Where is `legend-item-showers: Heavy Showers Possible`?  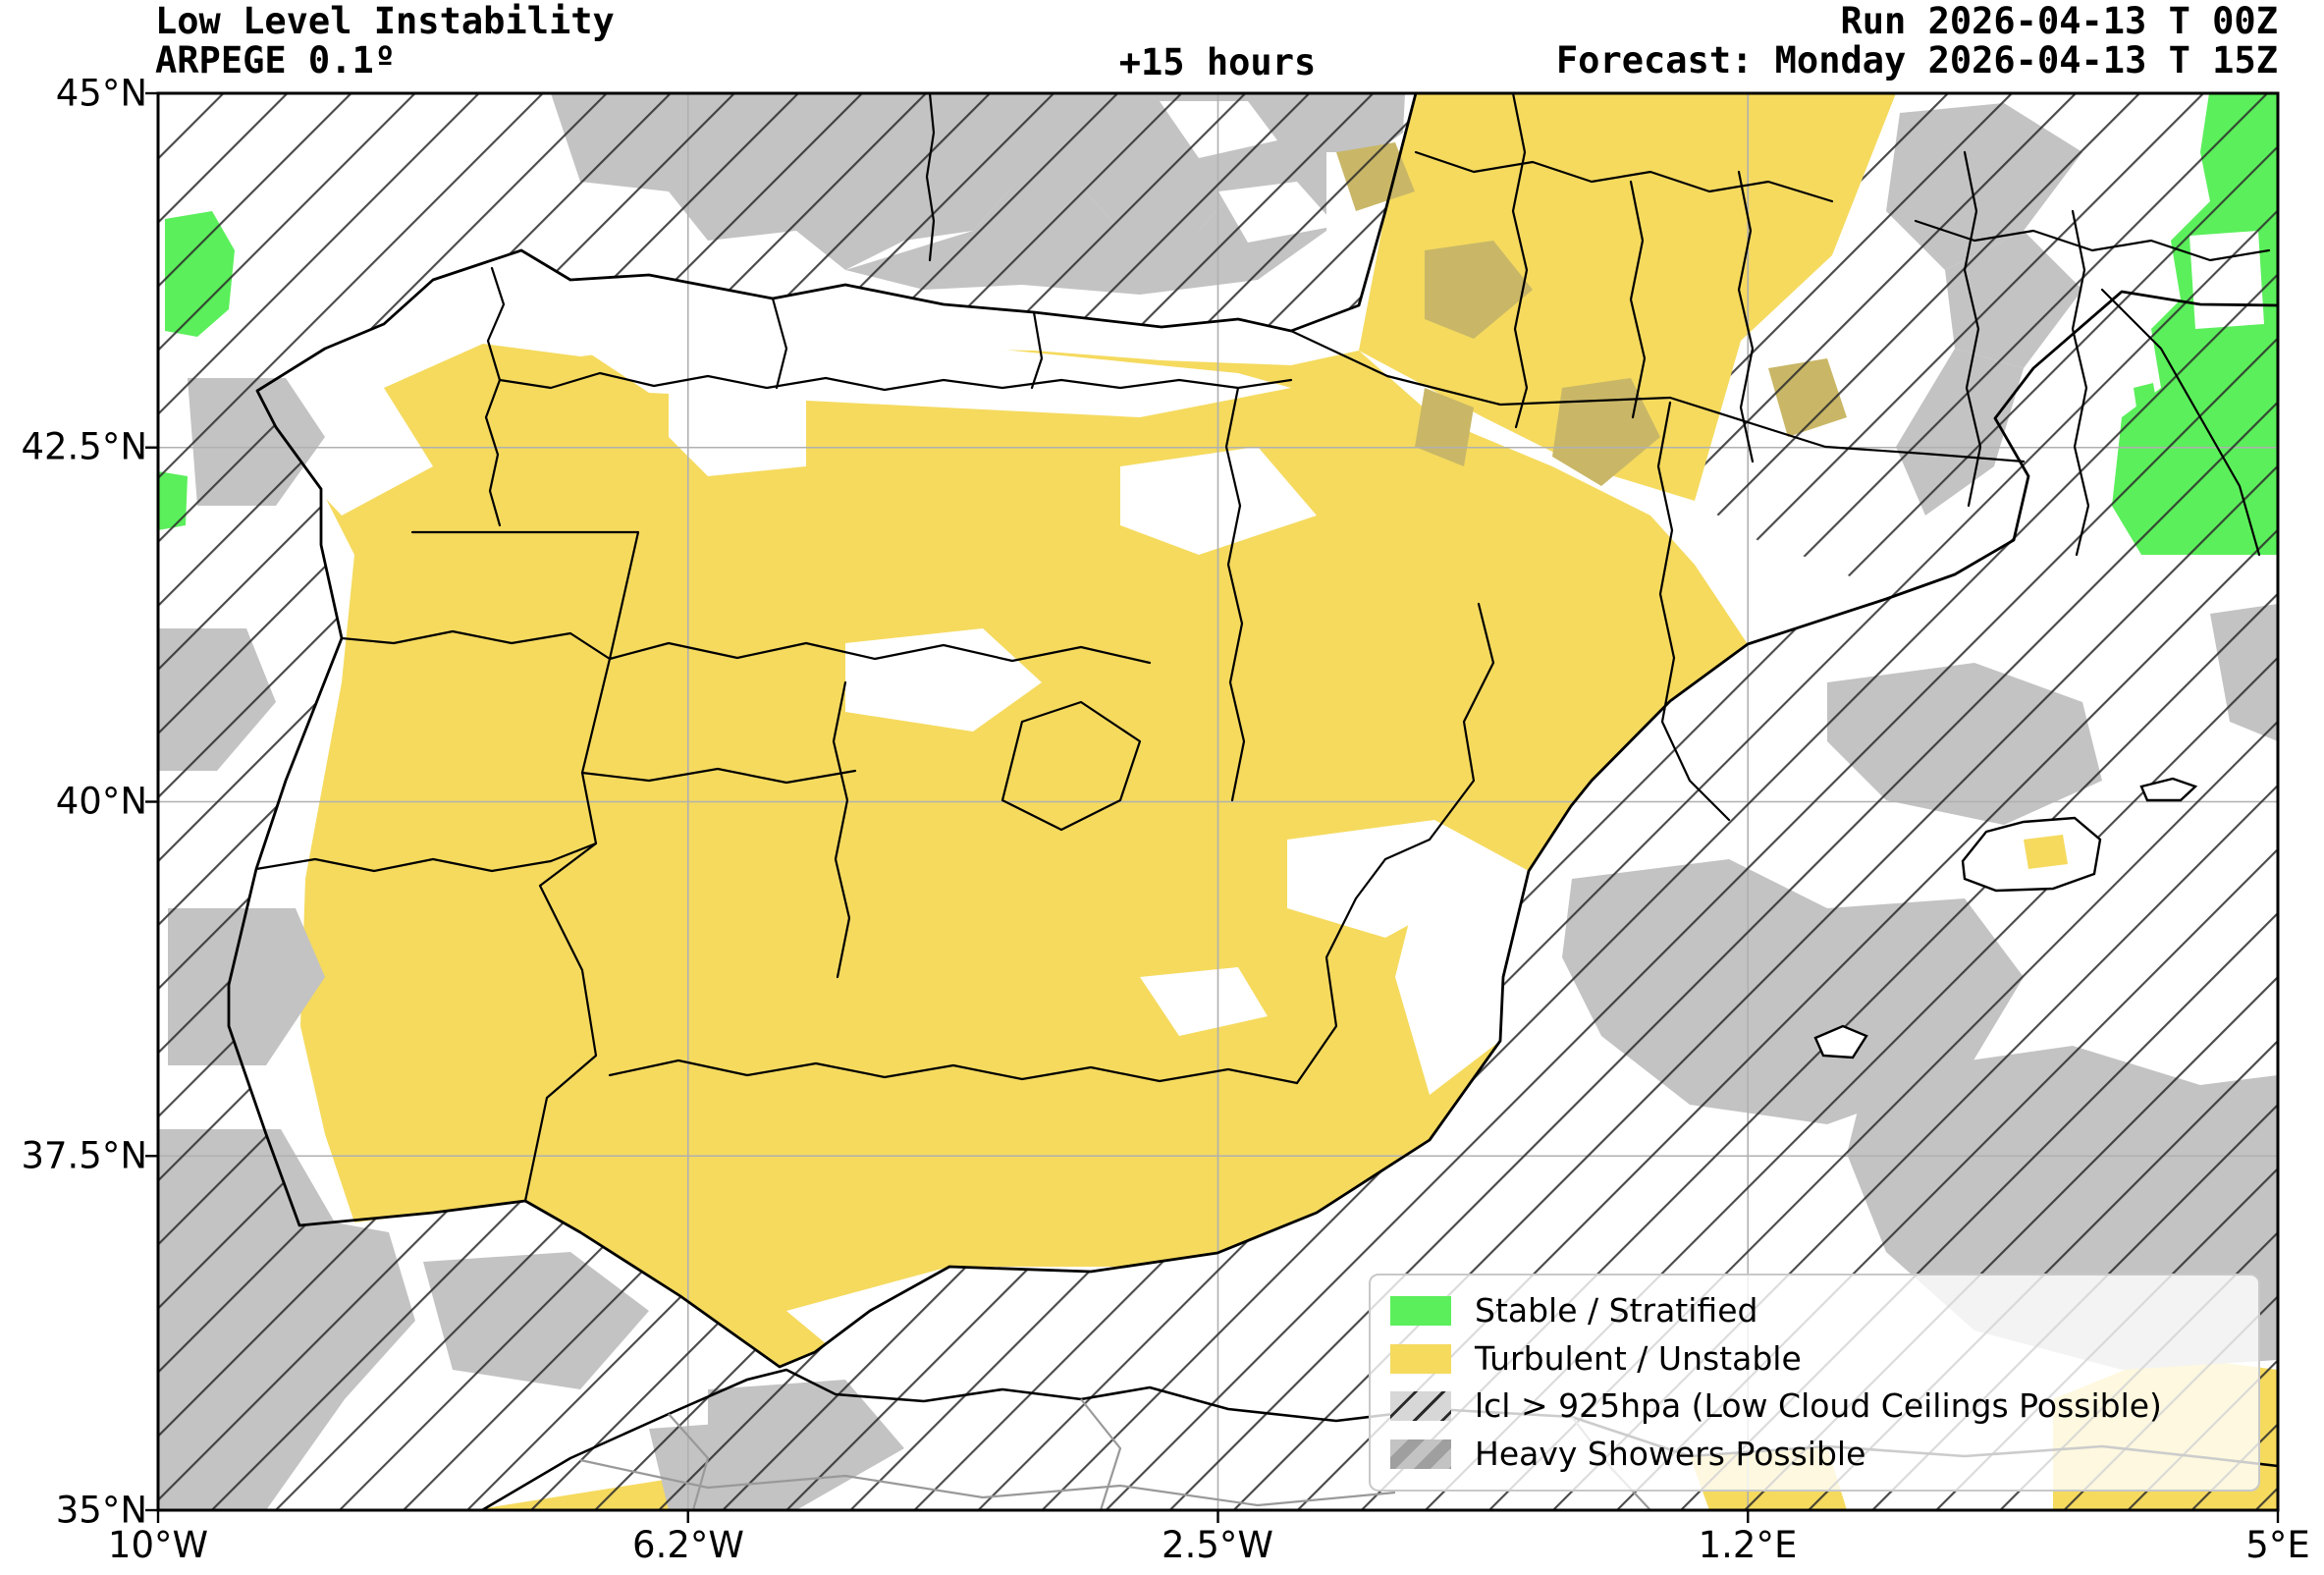
legend-item-showers: Heavy Showers Possible is located at coordinates (1814, 1454).